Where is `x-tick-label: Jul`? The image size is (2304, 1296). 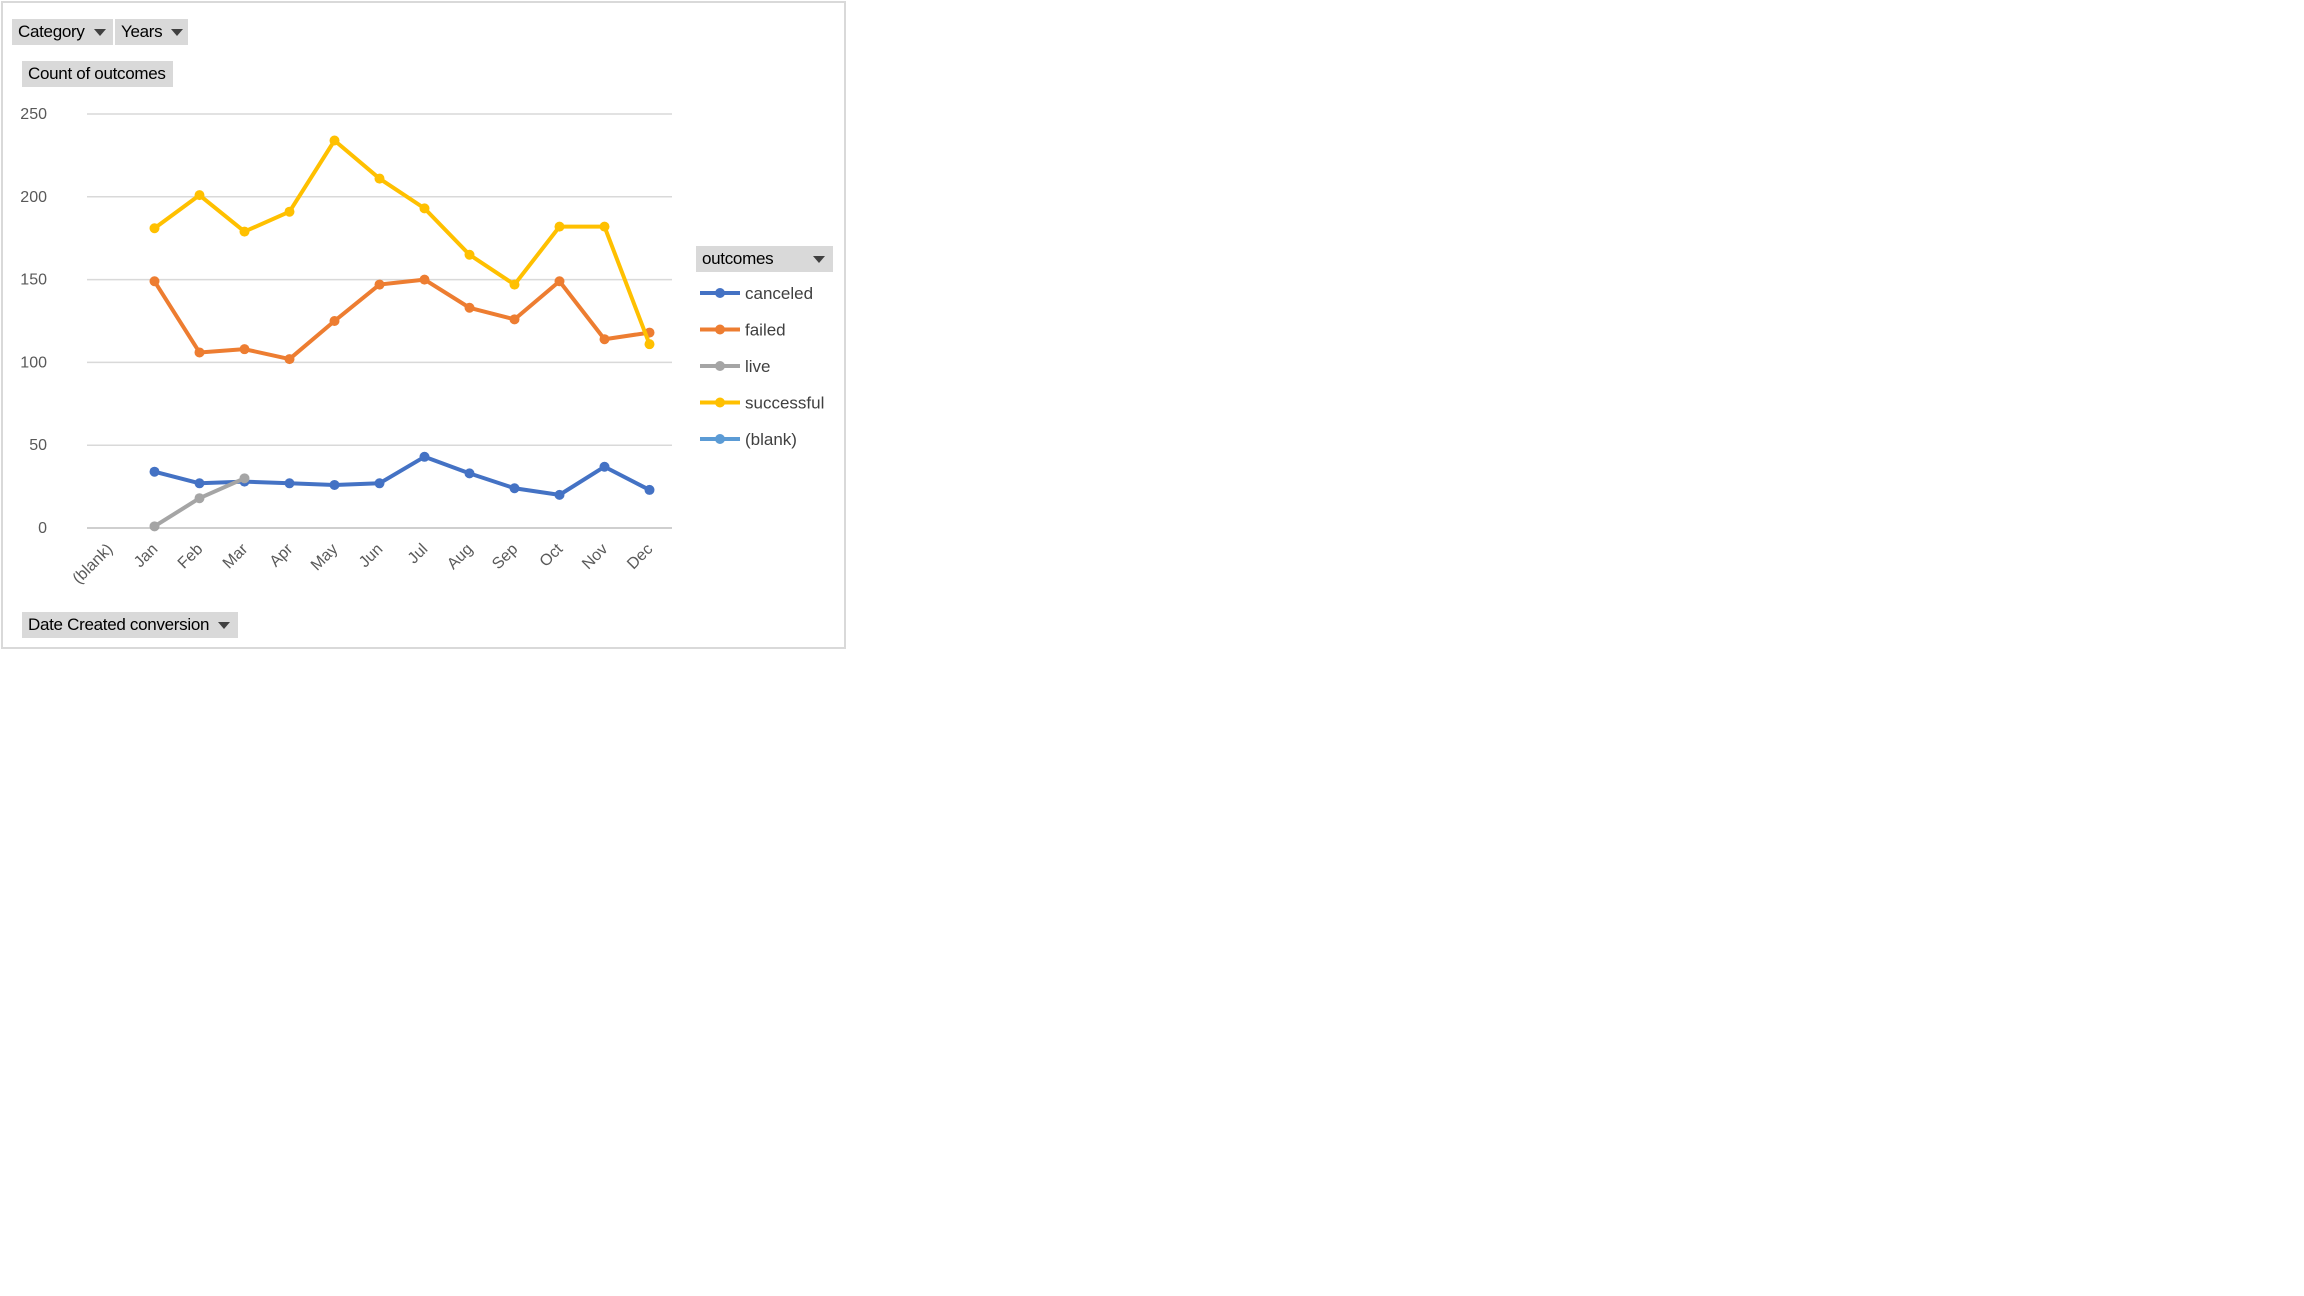 x-tick-label: Jul is located at coordinates (418, 554).